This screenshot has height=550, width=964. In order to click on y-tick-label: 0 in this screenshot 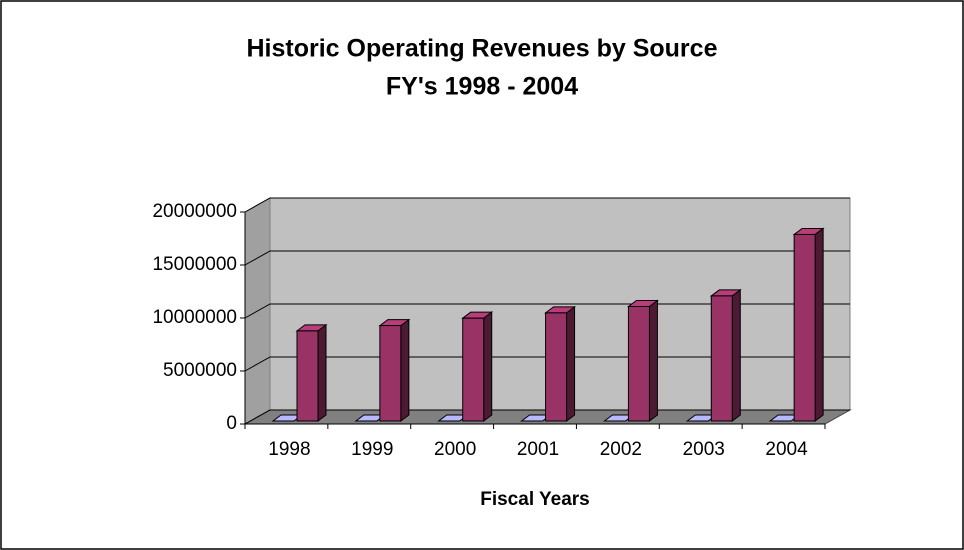, I will do `click(231, 423)`.